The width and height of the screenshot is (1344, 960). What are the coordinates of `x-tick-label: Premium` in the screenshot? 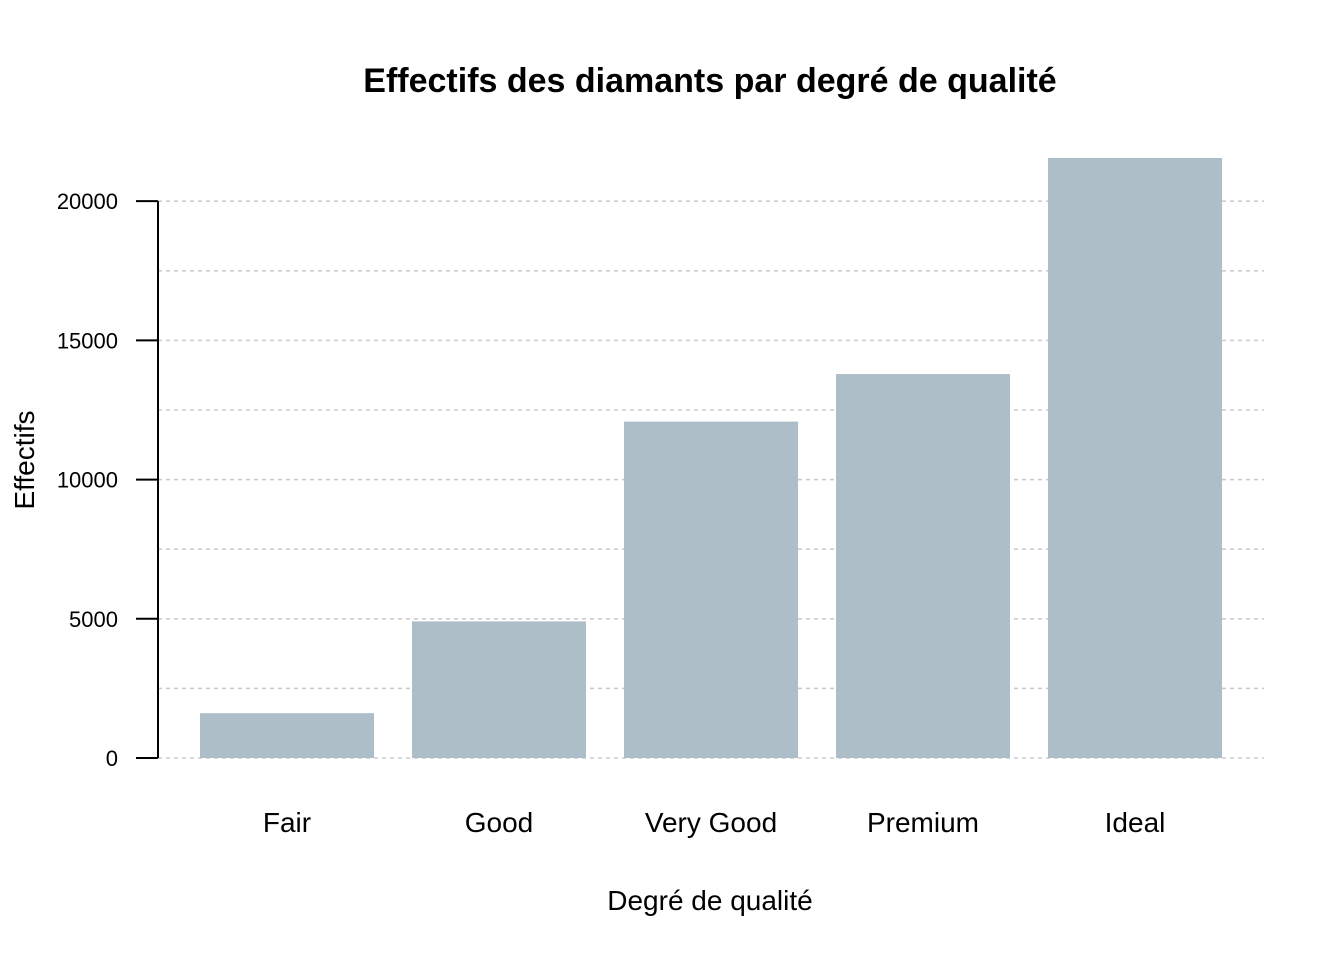 It's located at (923, 822).